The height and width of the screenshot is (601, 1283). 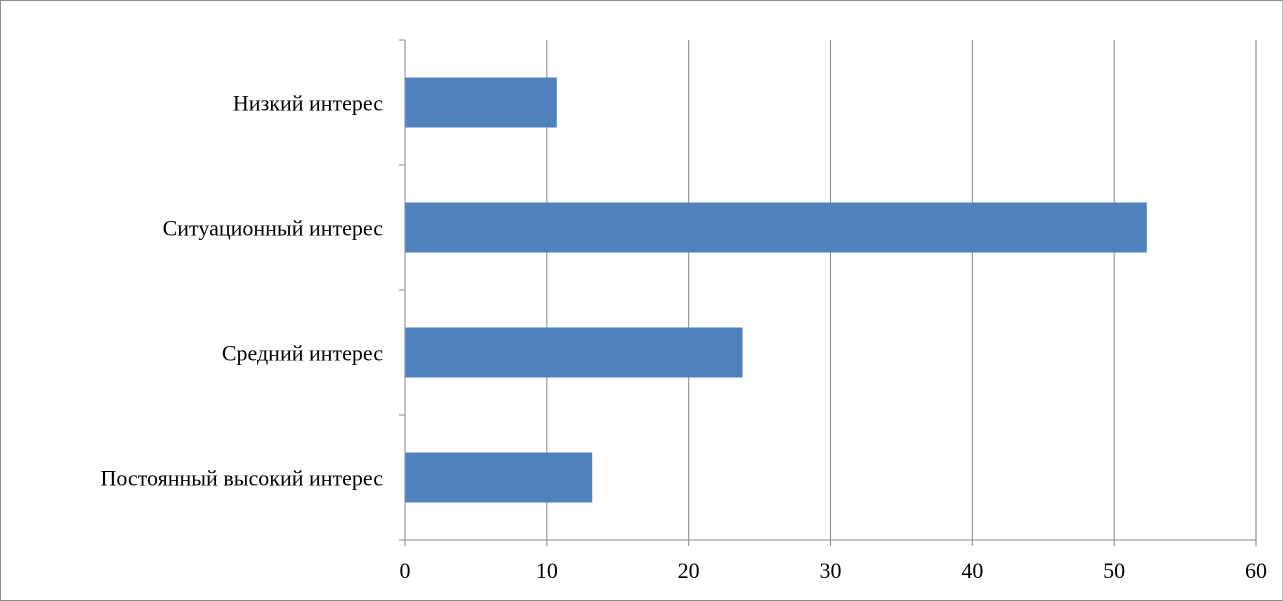 I want to click on x-tick-labels: 0 10 20 30 40 50 60, so click(x=834, y=570).